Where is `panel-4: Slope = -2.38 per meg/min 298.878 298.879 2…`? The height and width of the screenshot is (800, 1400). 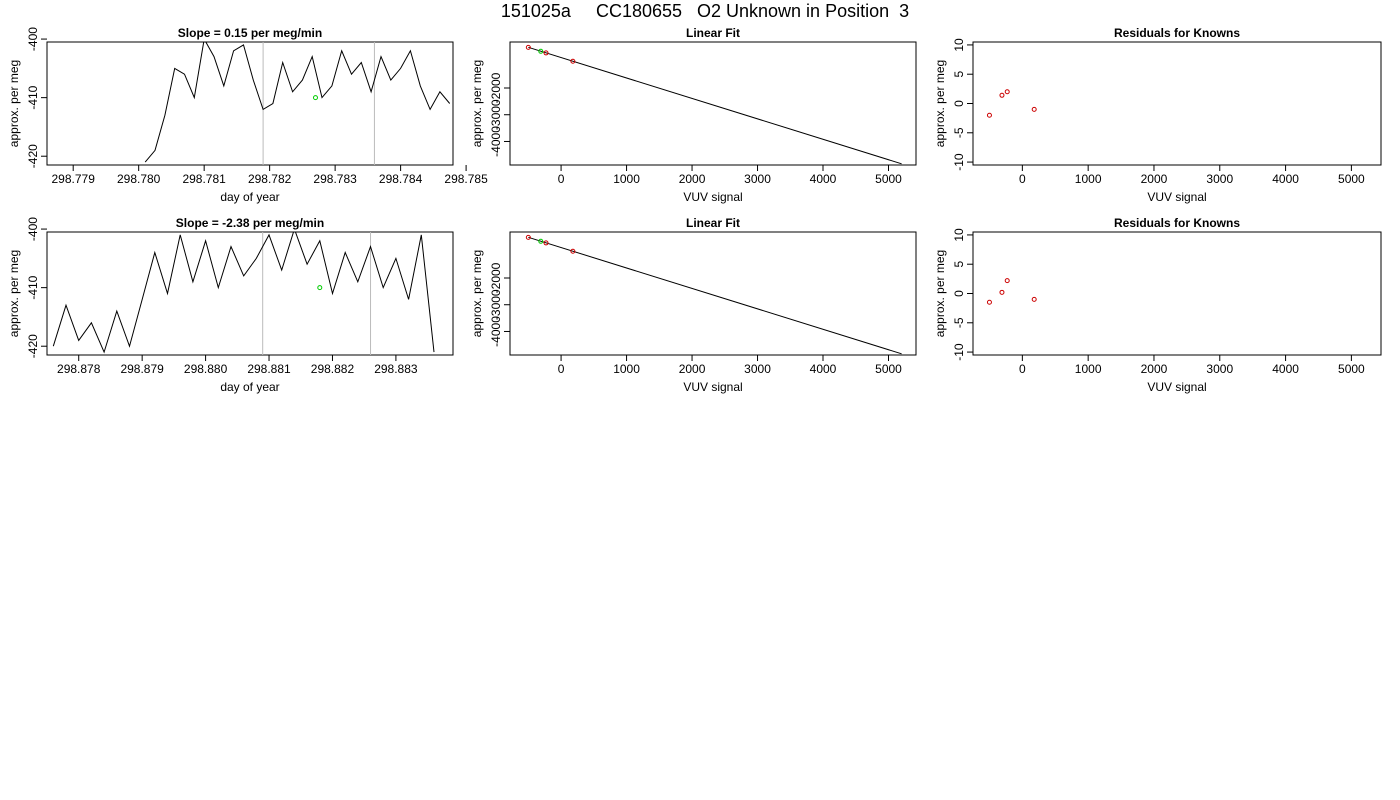
panel-4: Slope = -2.38 per meg/min 298.878 298.879 2… is located at coordinates (230, 305).